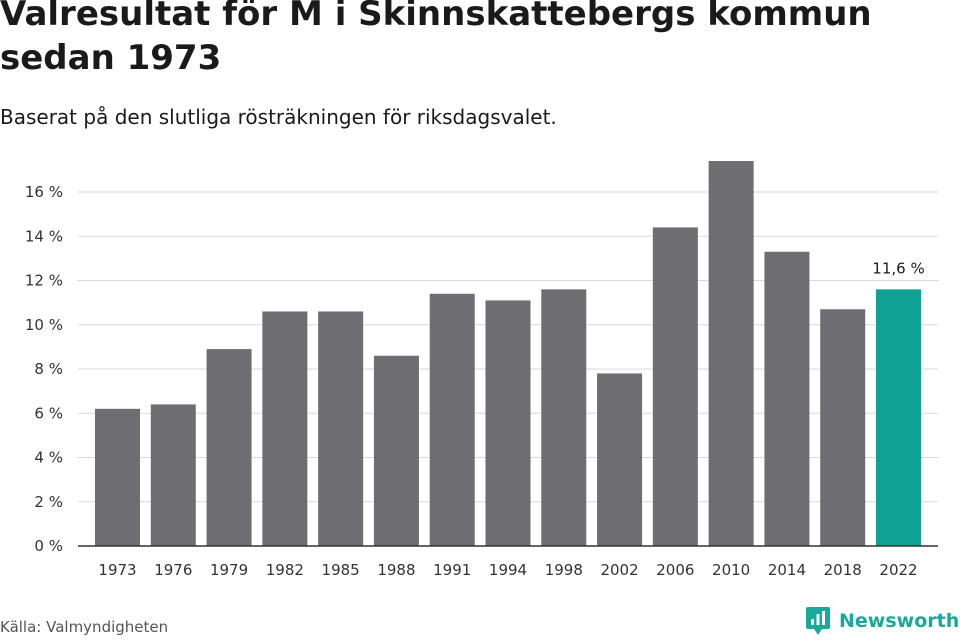 Image resolution: width=960 pixels, height=640 pixels. I want to click on y-tick-label: 14 %, so click(44, 236).